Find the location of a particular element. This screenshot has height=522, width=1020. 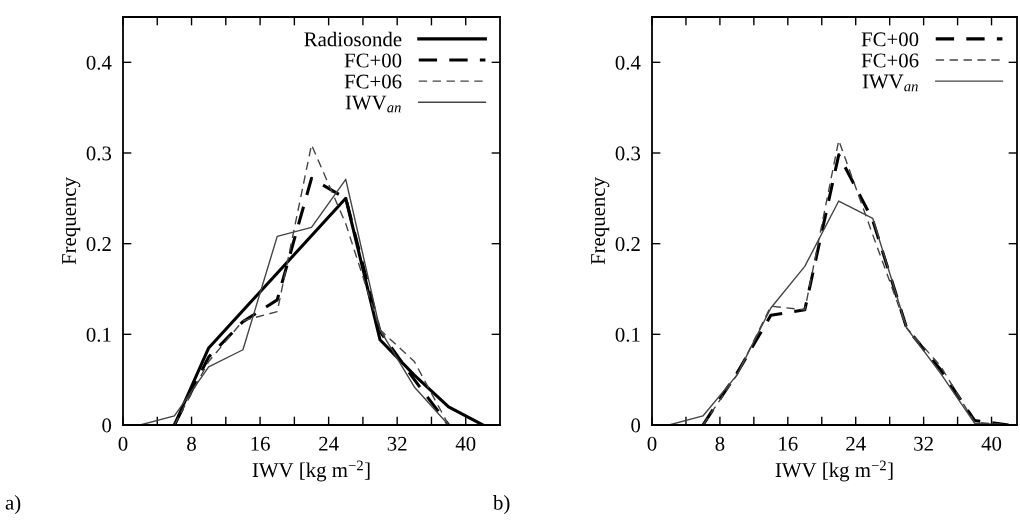

legend-label: Radiosonde is located at coordinates (353, 39).